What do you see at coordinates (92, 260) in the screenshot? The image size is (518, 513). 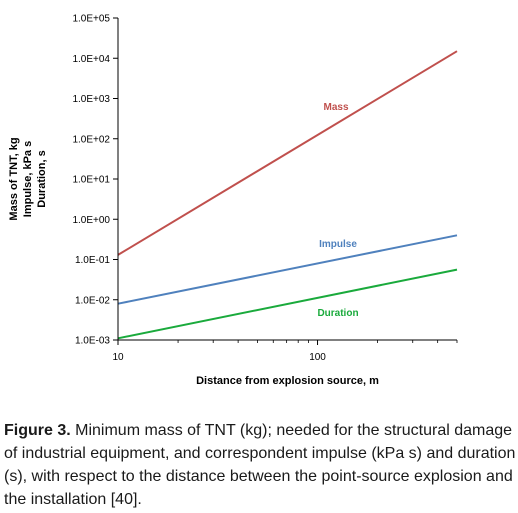 I see `y-tick-label: 1.0E-01` at bounding box center [92, 260].